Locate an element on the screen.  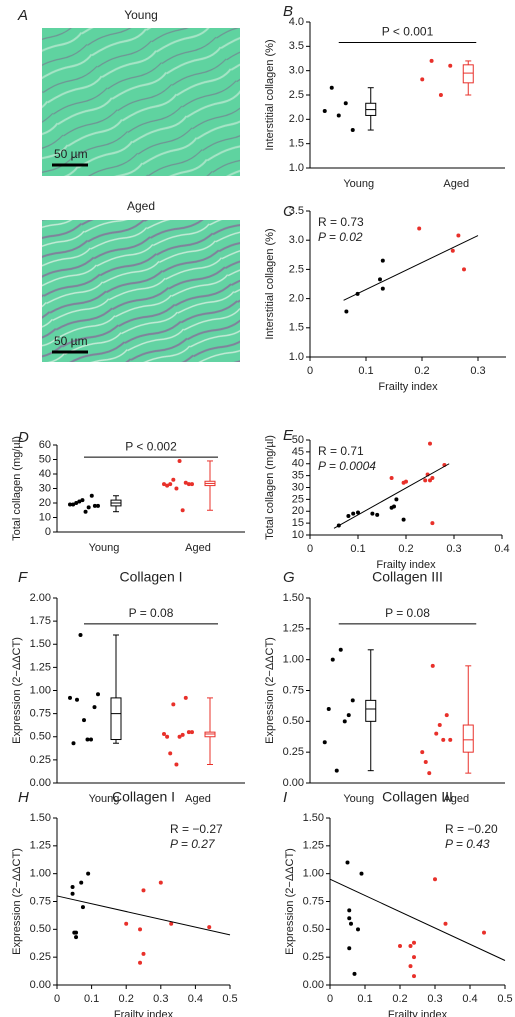
y-tick-label: 50 is located at coordinates (45, 459).